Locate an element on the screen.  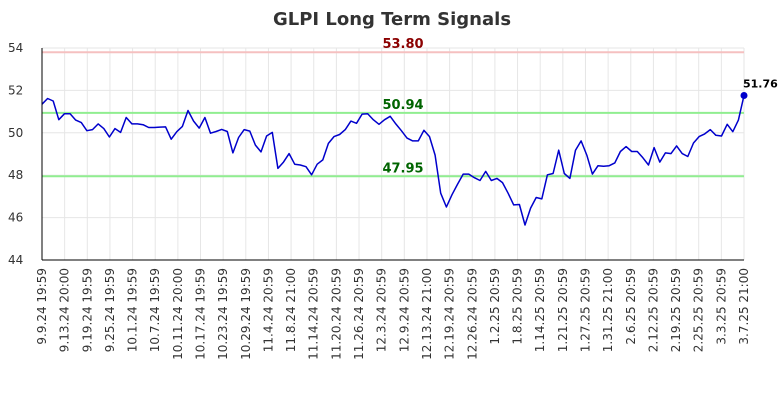
y-tick-label: 52 is located at coordinates (15, 90).